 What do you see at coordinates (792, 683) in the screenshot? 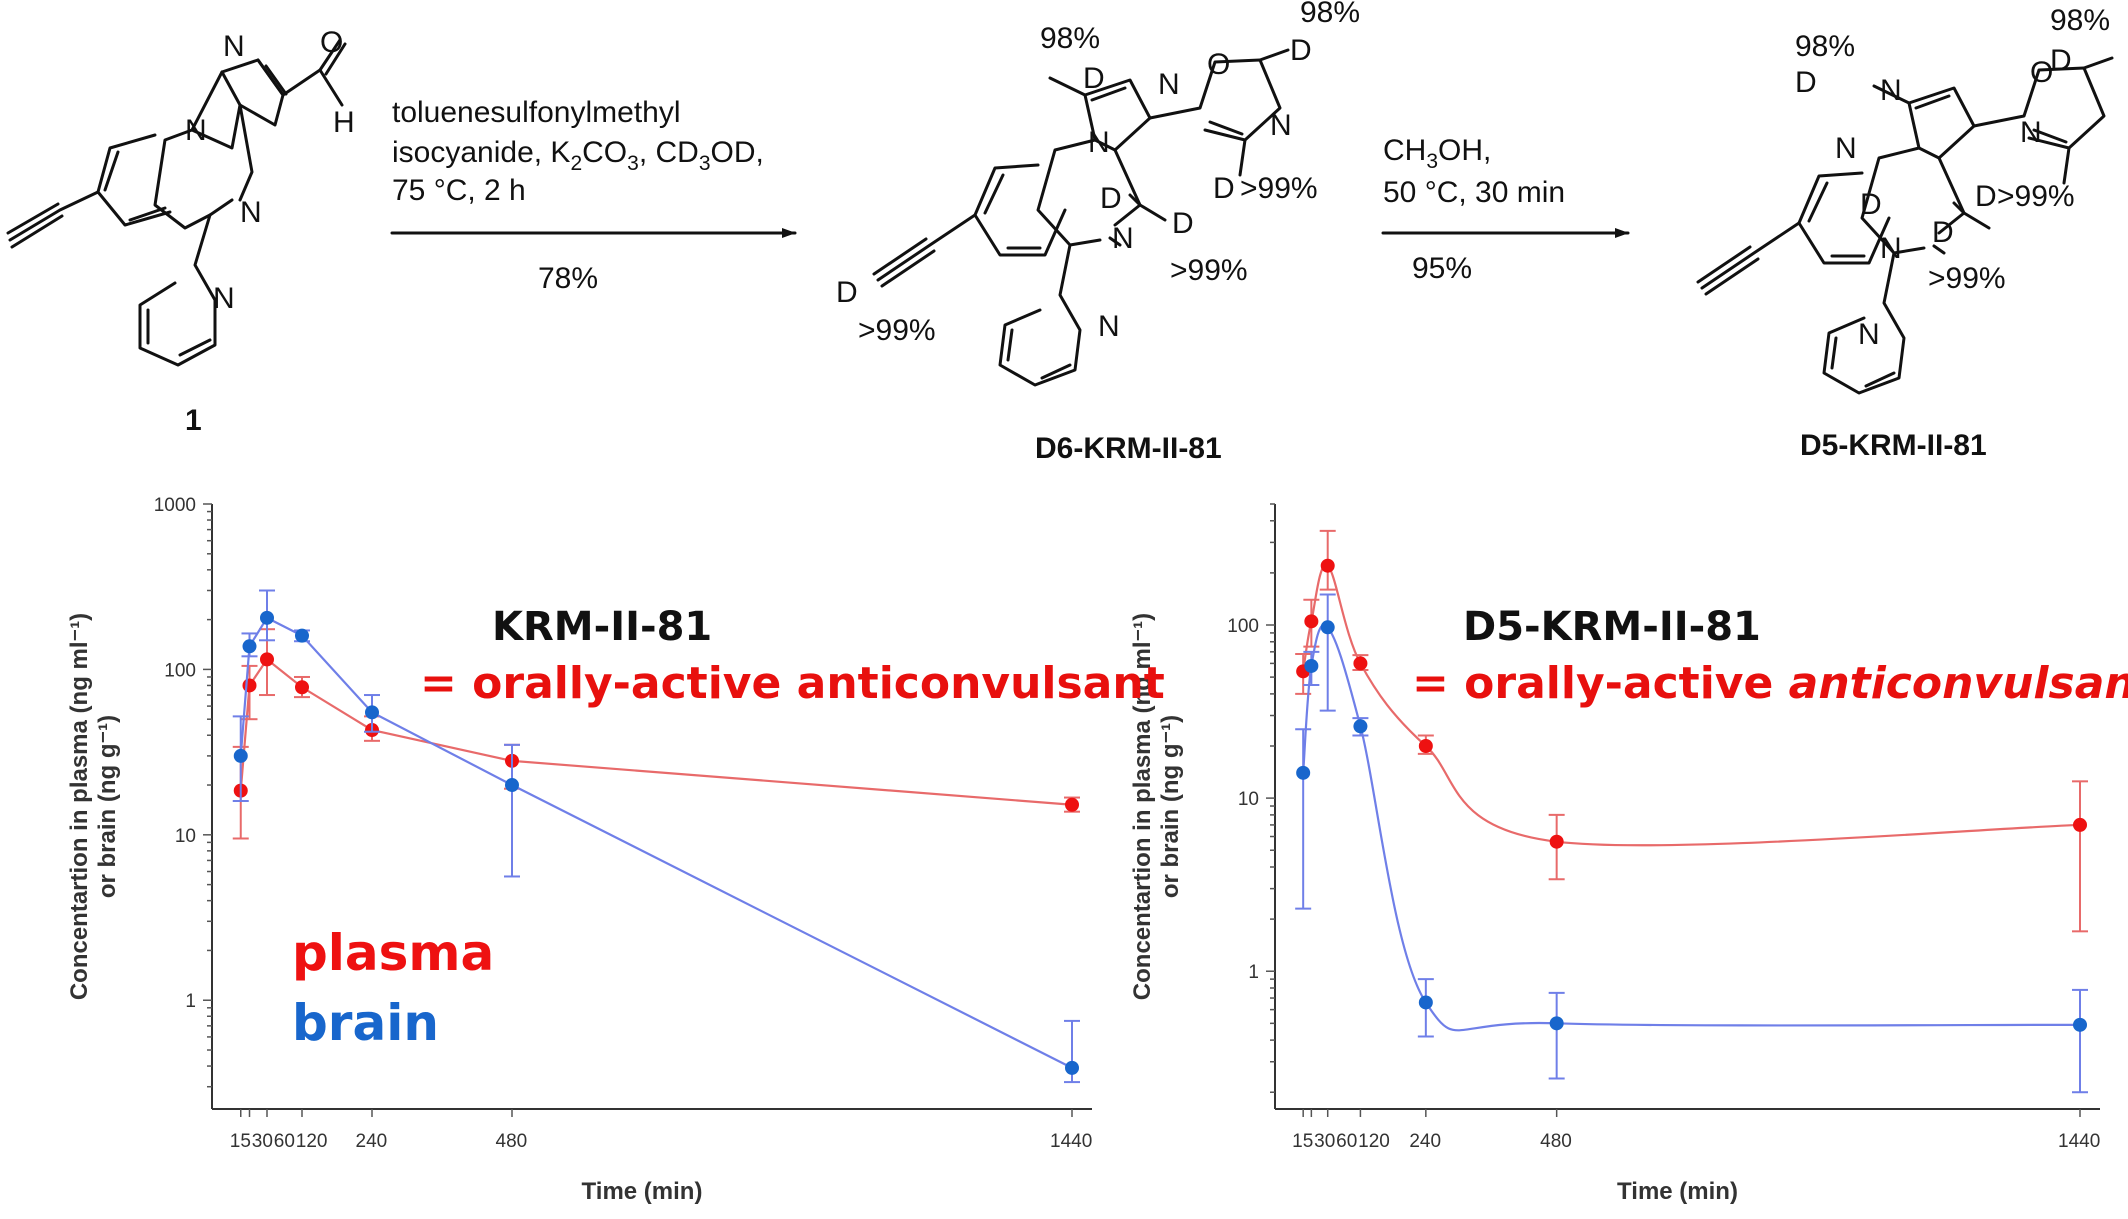
I see `chart-left-subtitle: = orally-active anticonvulsant` at bounding box center [792, 683].